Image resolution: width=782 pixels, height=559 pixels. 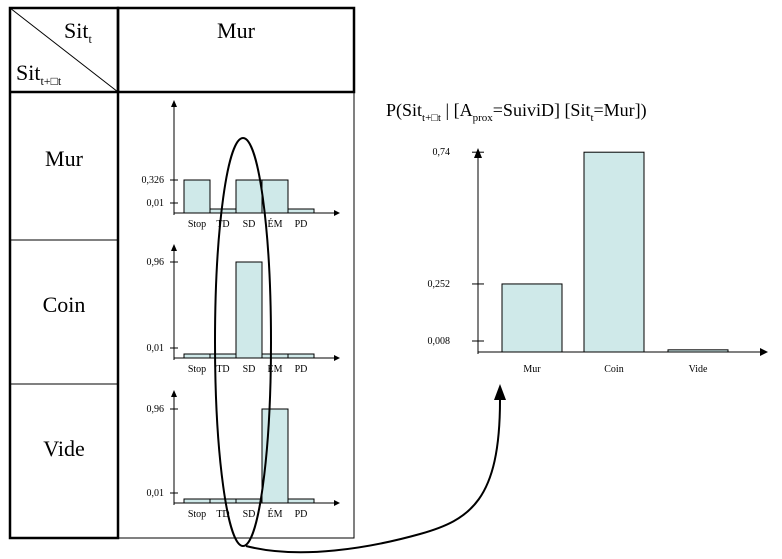 What do you see at coordinates (439, 341) in the screenshot?
I see `main-tick-label: 0,008` at bounding box center [439, 341].